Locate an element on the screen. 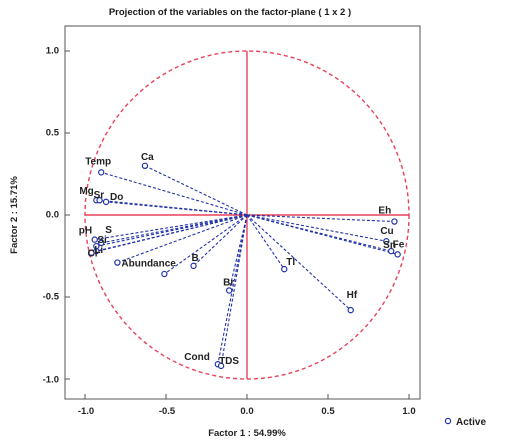 The width and height of the screenshot is (507, 442). y-tick-label: 1.0 is located at coordinates (52, 51).